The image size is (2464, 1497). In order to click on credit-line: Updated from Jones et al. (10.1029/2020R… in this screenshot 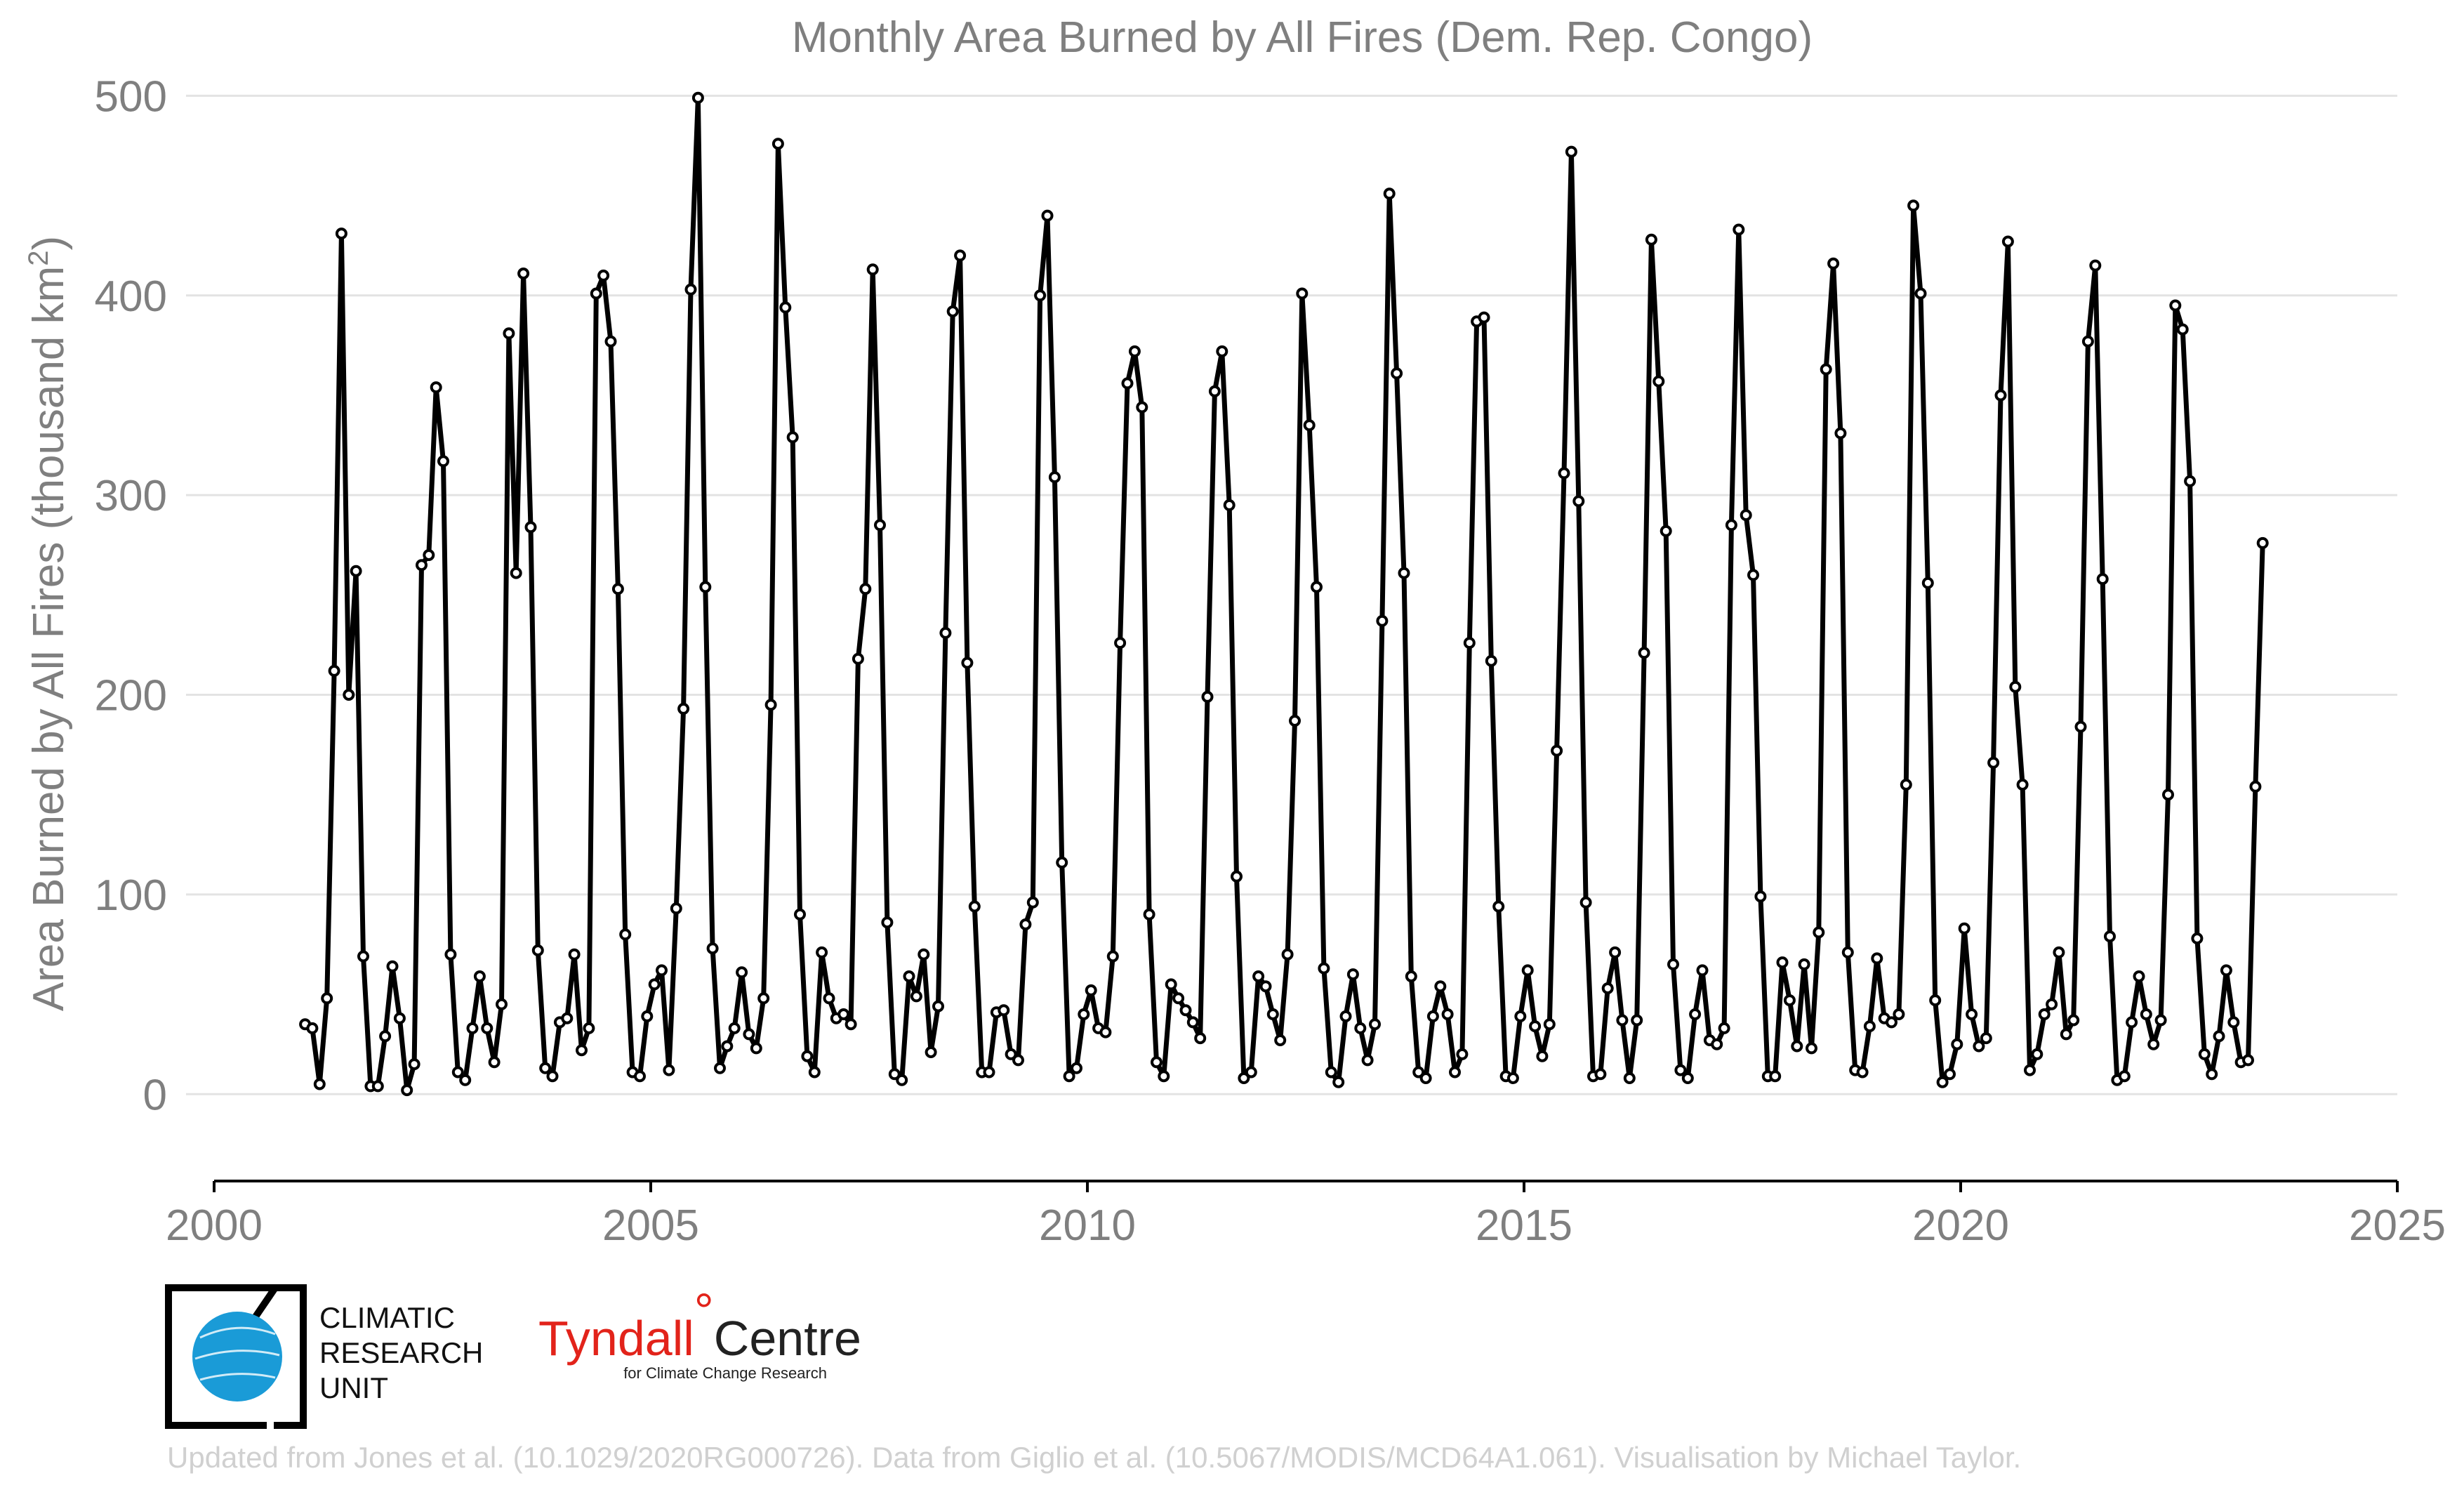, I will do `click(1094, 1457)`.